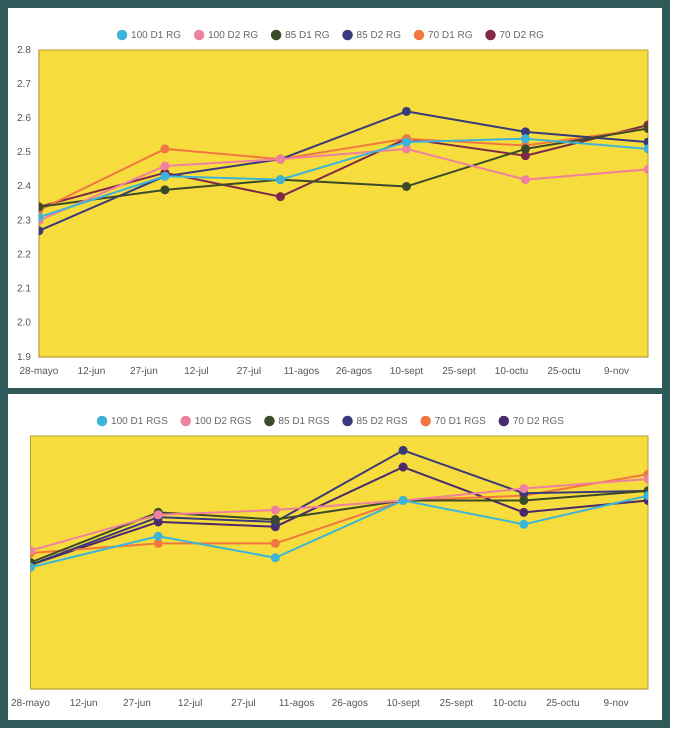  Describe the element at coordinates (307, 35) in the screenshot. I see `legend-label: 85 D1 RG` at that location.